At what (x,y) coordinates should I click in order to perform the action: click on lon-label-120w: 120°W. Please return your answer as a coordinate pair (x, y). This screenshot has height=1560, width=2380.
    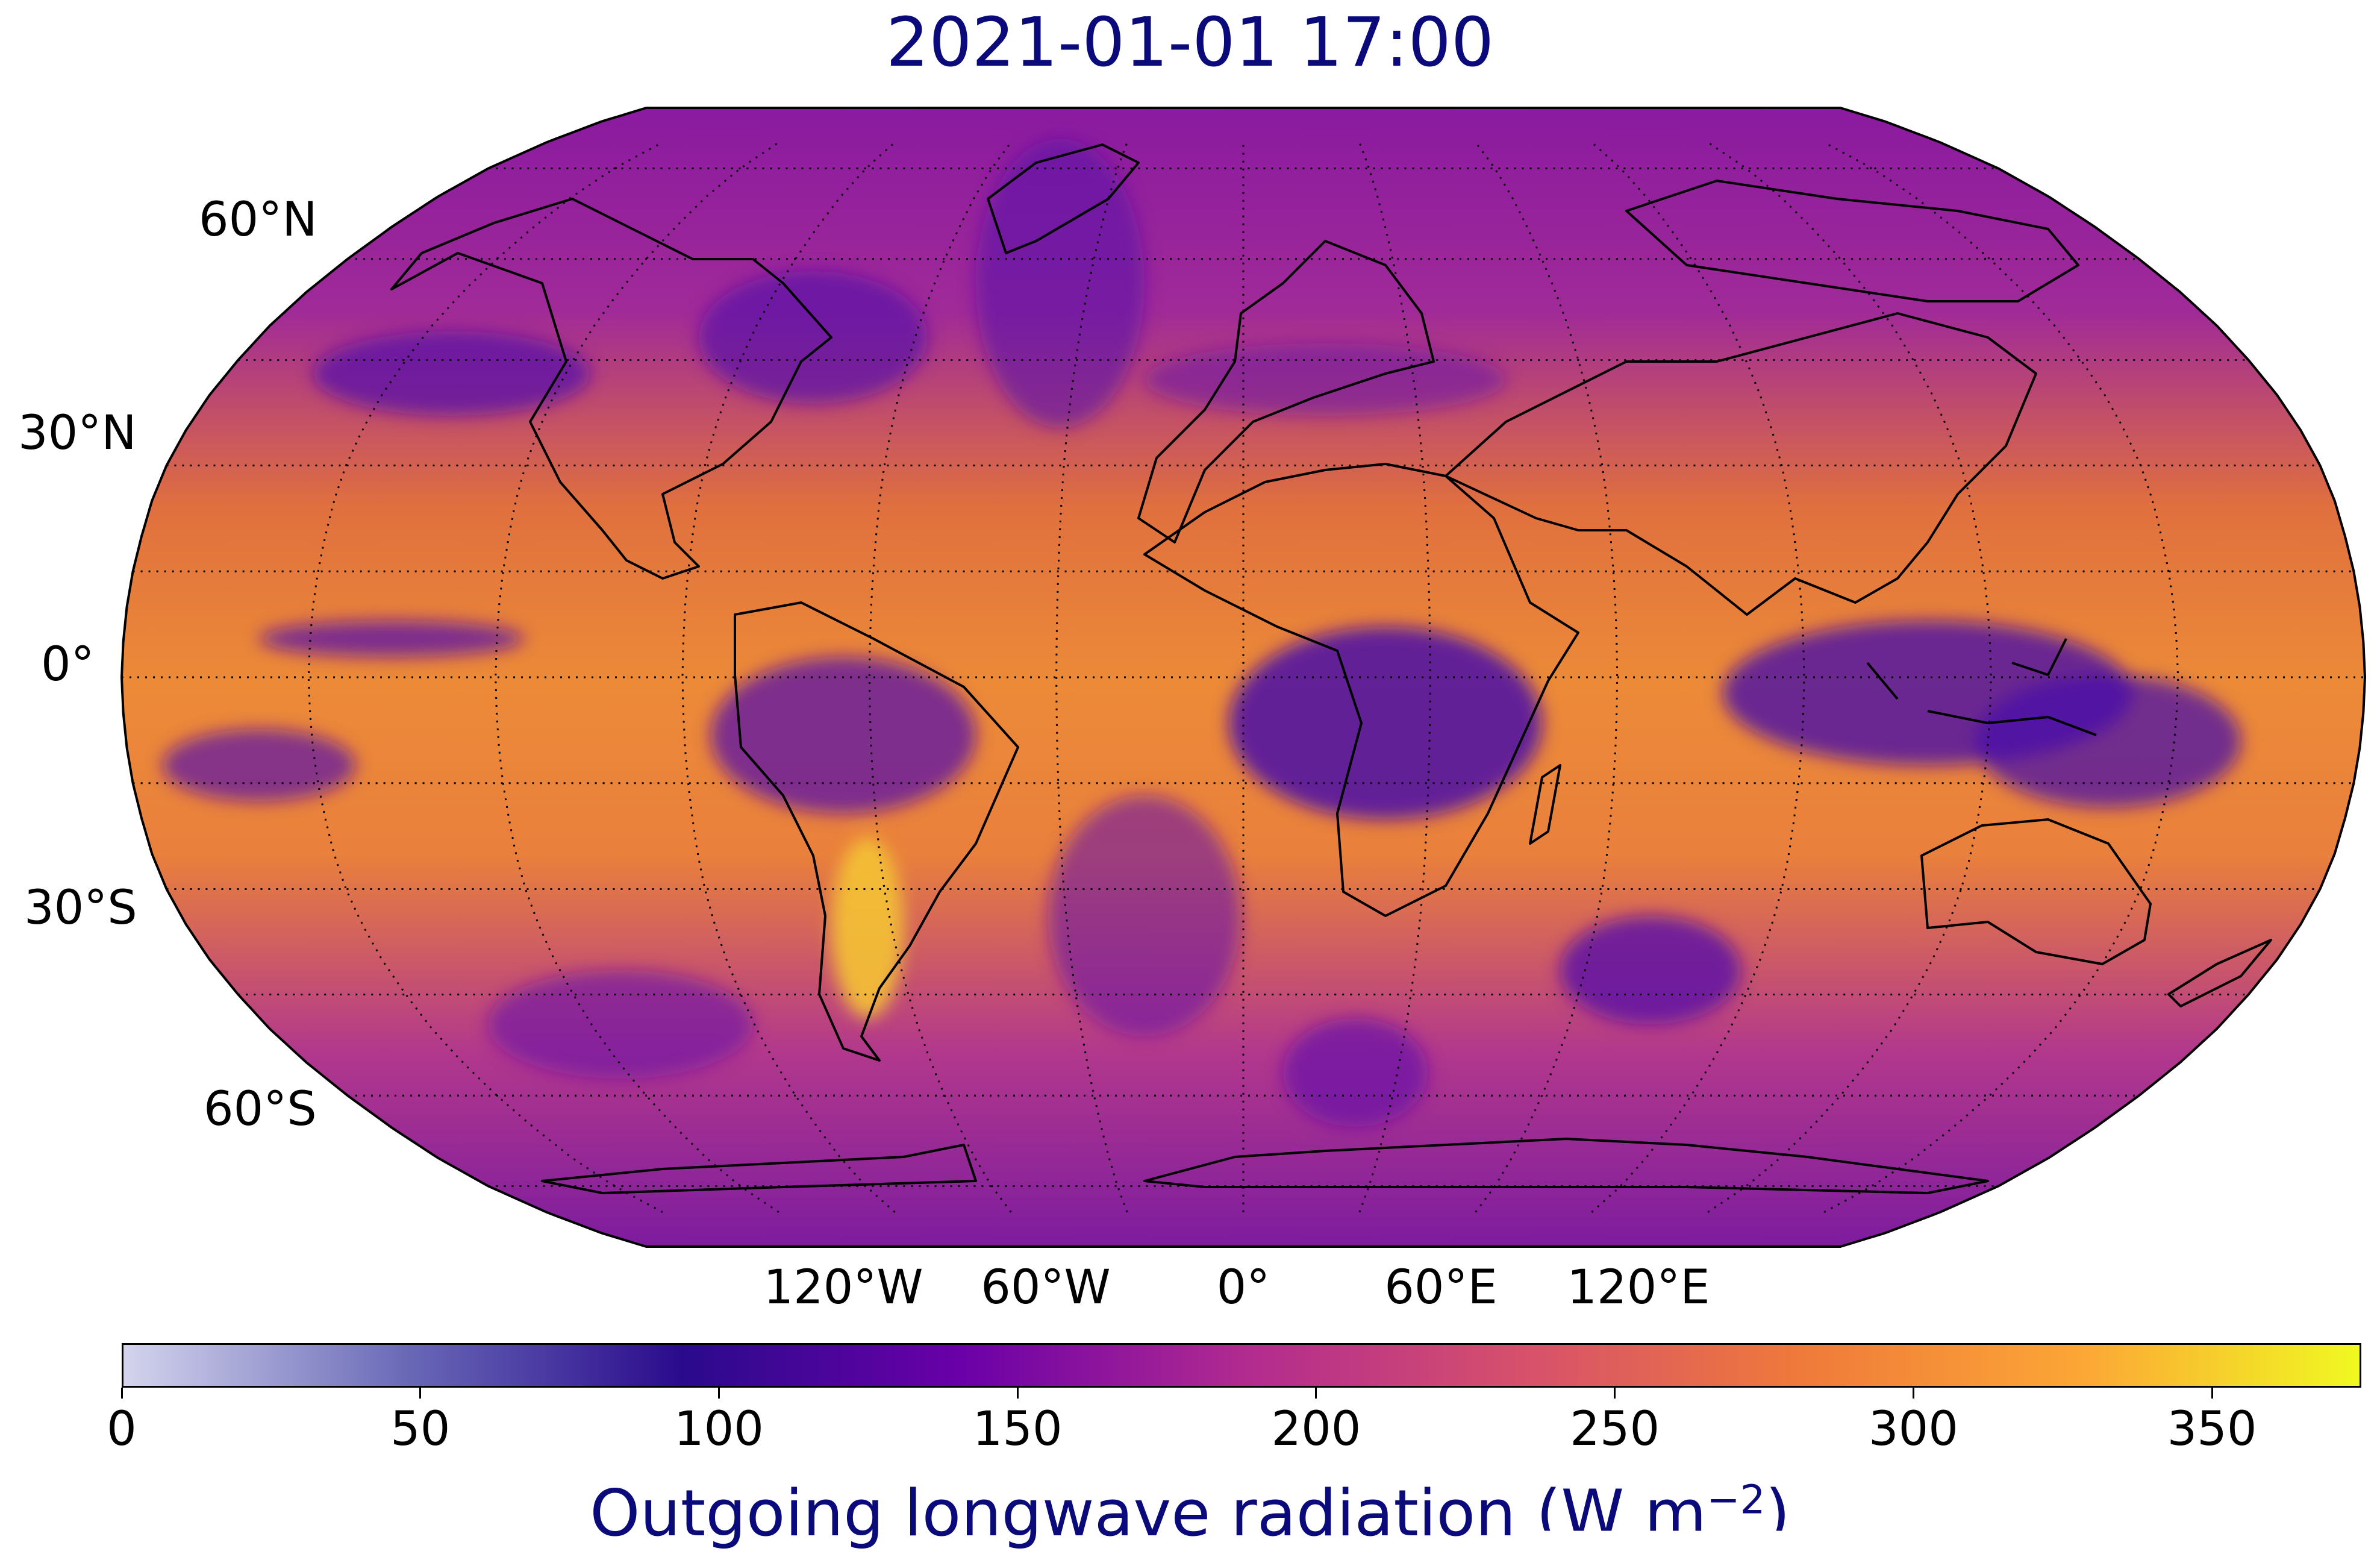
    Looking at the image, I should click on (843, 1288).